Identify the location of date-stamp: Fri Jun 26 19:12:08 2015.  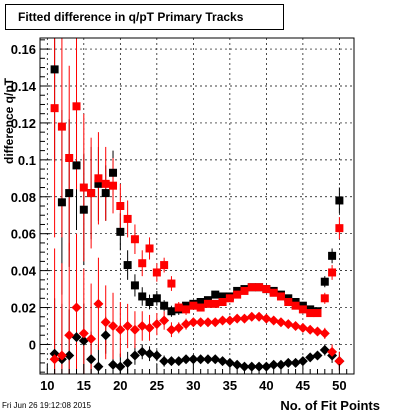
(46, 405).